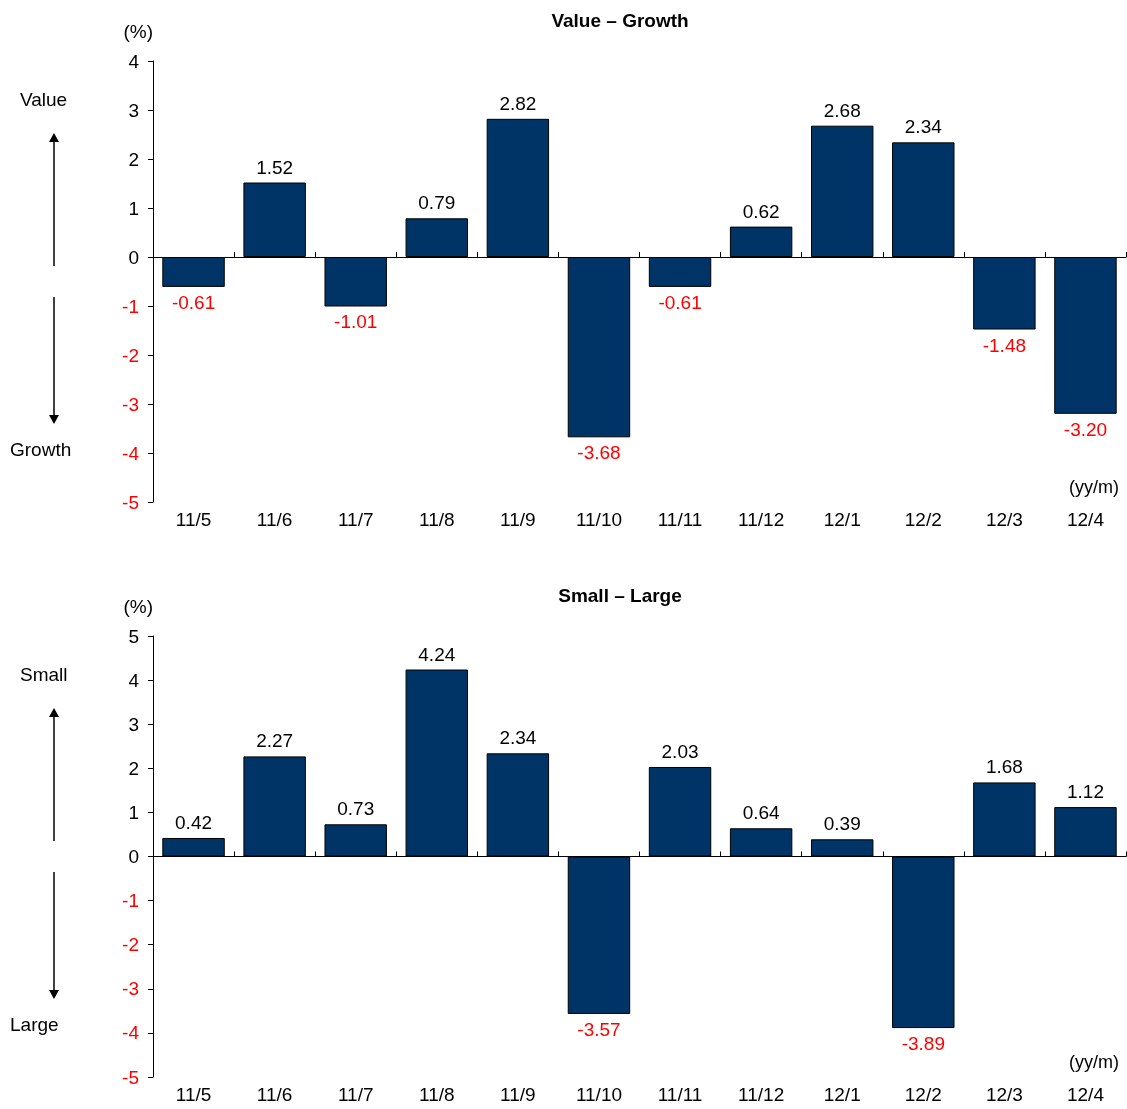 The height and width of the screenshot is (1109, 1127). I want to click on chart-title: Value – Growth, so click(620, 20).